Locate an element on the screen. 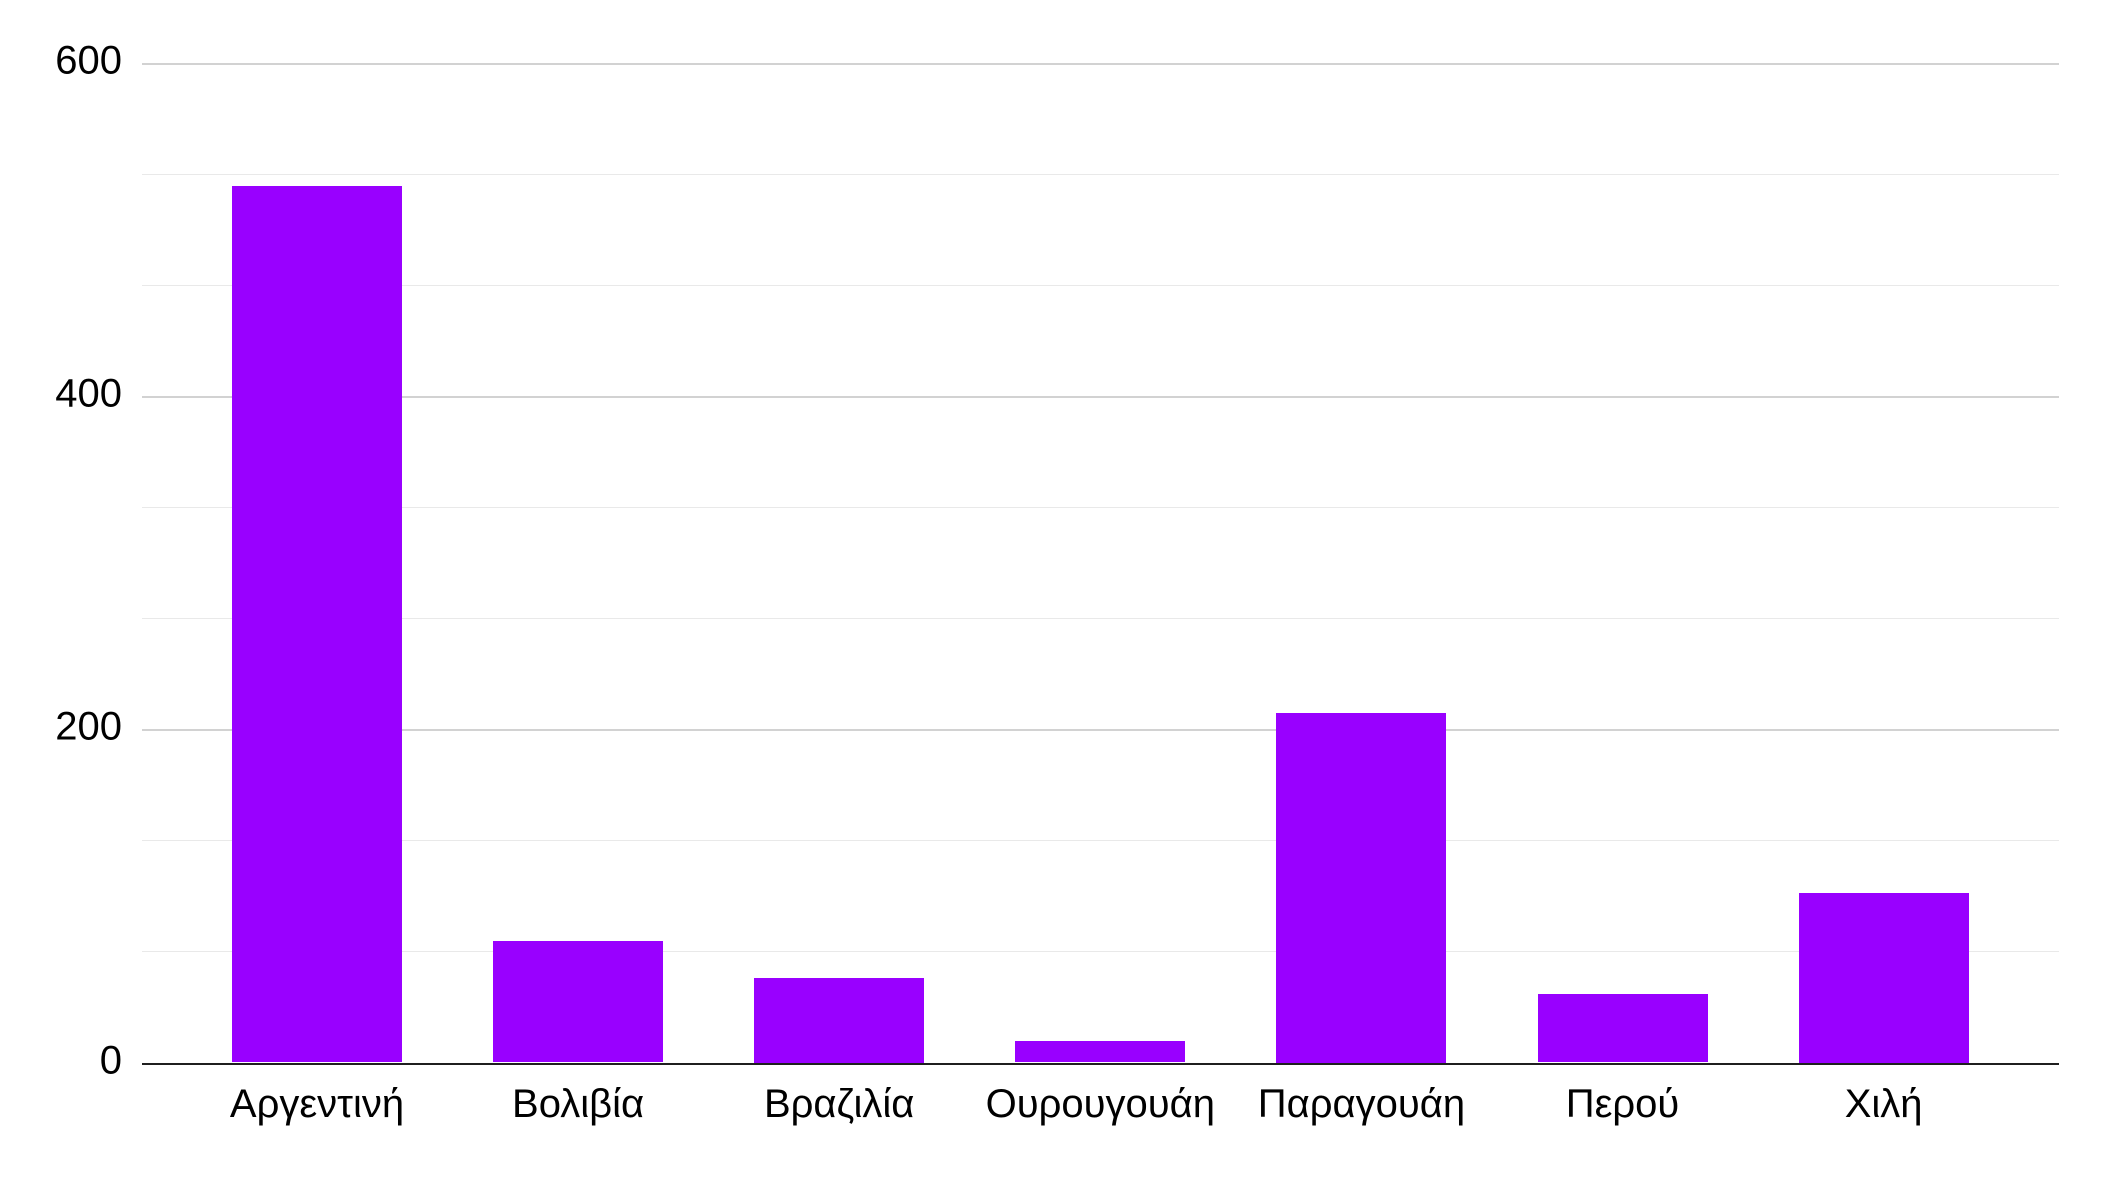 The image size is (2118, 1181). y-tick-label-600: 600 is located at coordinates (88, 60).